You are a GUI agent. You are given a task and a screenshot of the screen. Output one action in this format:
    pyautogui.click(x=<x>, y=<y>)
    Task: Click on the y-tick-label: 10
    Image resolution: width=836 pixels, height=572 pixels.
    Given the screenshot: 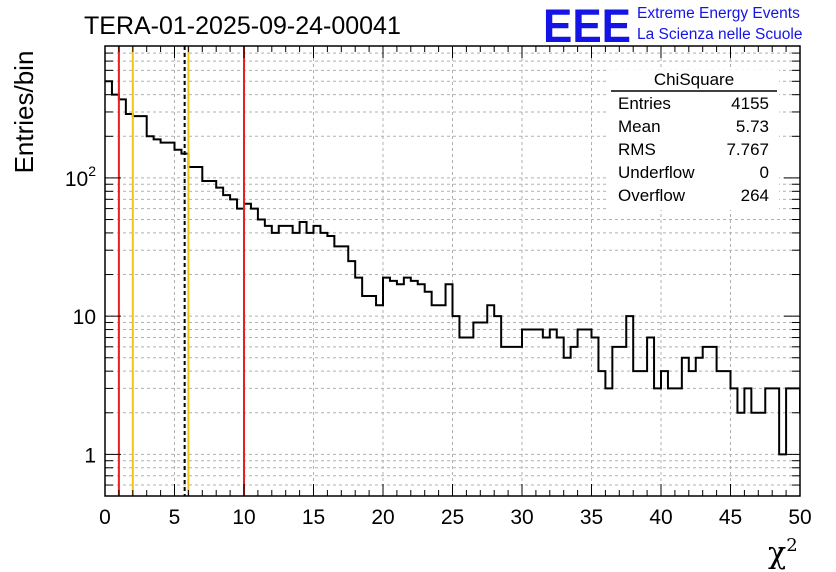 What is the action you would take?
    pyautogui.click(x=84, y=317)
    